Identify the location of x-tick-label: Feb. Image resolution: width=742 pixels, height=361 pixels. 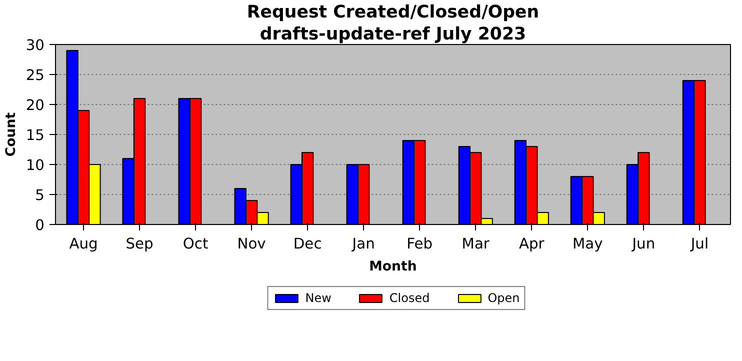
(419, 244).